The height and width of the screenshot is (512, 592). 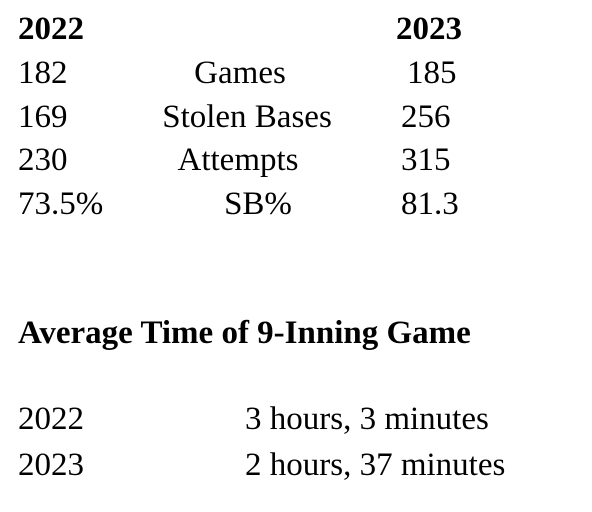 I want to click on row-value-2022: 169, so click(x=43, y=117).